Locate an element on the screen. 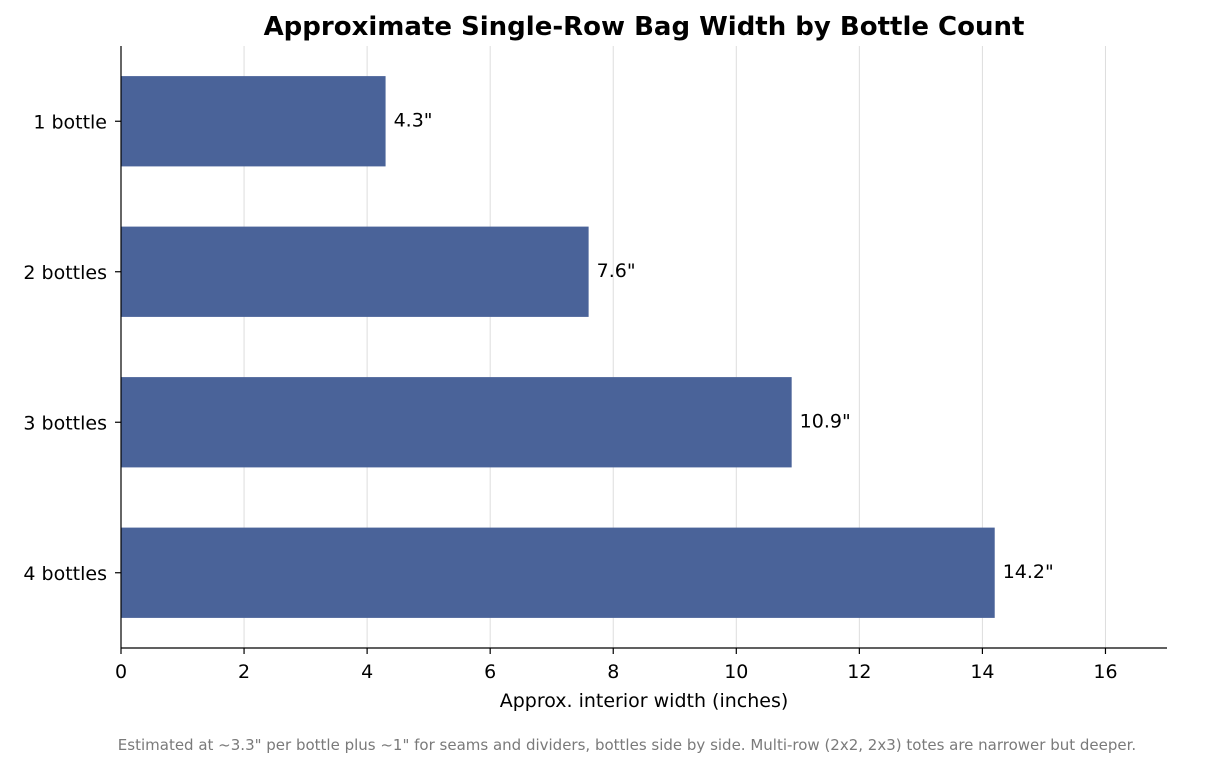 Image resolution: width=1206 pixels, height=768 pixels. x-tick-label: 8 is located at coordinates (613, 672).